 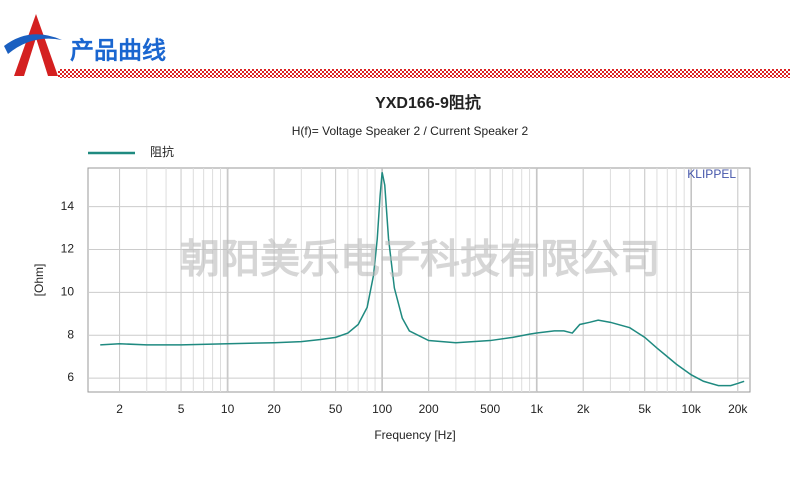 What do you see at coordinates (181, 409) in the screenshot?
I see `x-tick-label: 5` at bounding box center [181, 409].